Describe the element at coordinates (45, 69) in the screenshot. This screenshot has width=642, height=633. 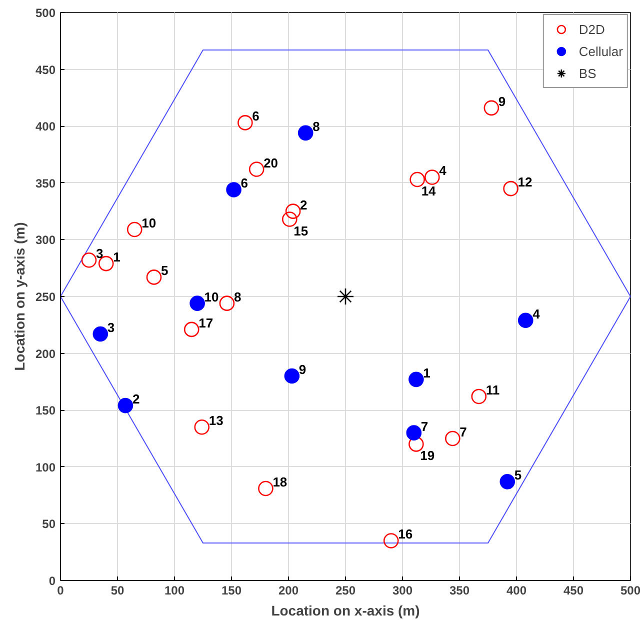
I see `y-tick-label: 450` at that location.